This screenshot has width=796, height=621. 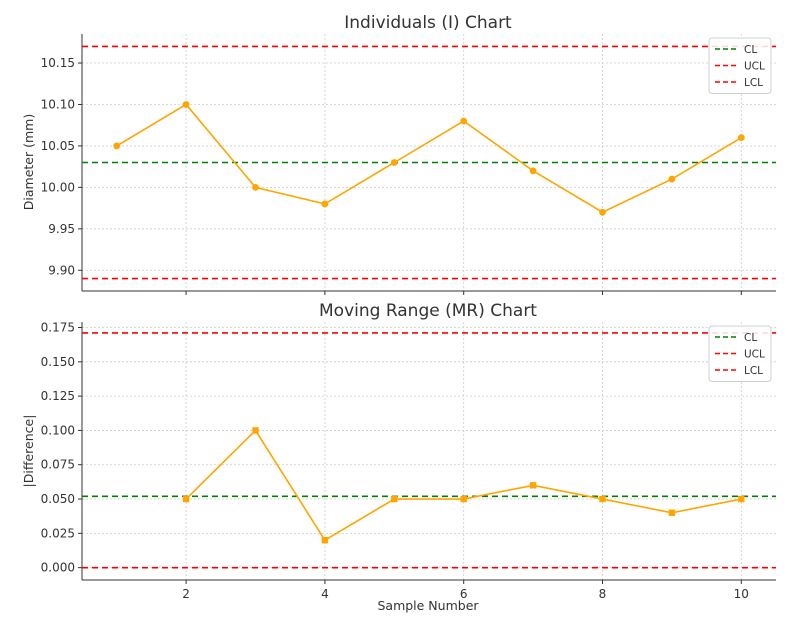 What do you see at coordinates (28, 451) in the screenshot?
I see `y-axis-label: |Difference|` at bounding box center [28, 451].